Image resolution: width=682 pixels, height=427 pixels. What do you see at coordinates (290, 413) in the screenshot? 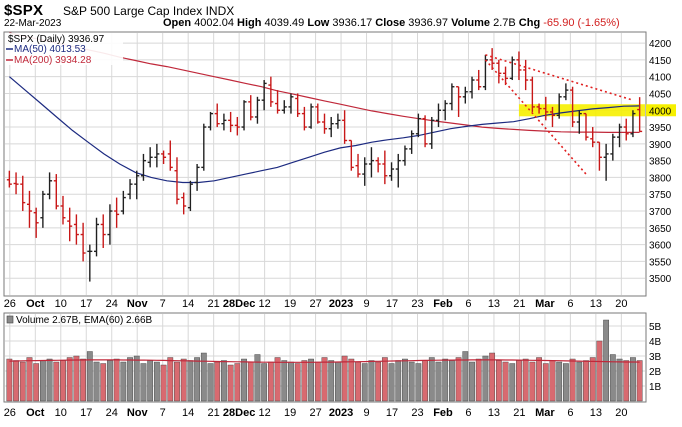
I see `date-tick-label: 19` at bounding box center [290, 413].